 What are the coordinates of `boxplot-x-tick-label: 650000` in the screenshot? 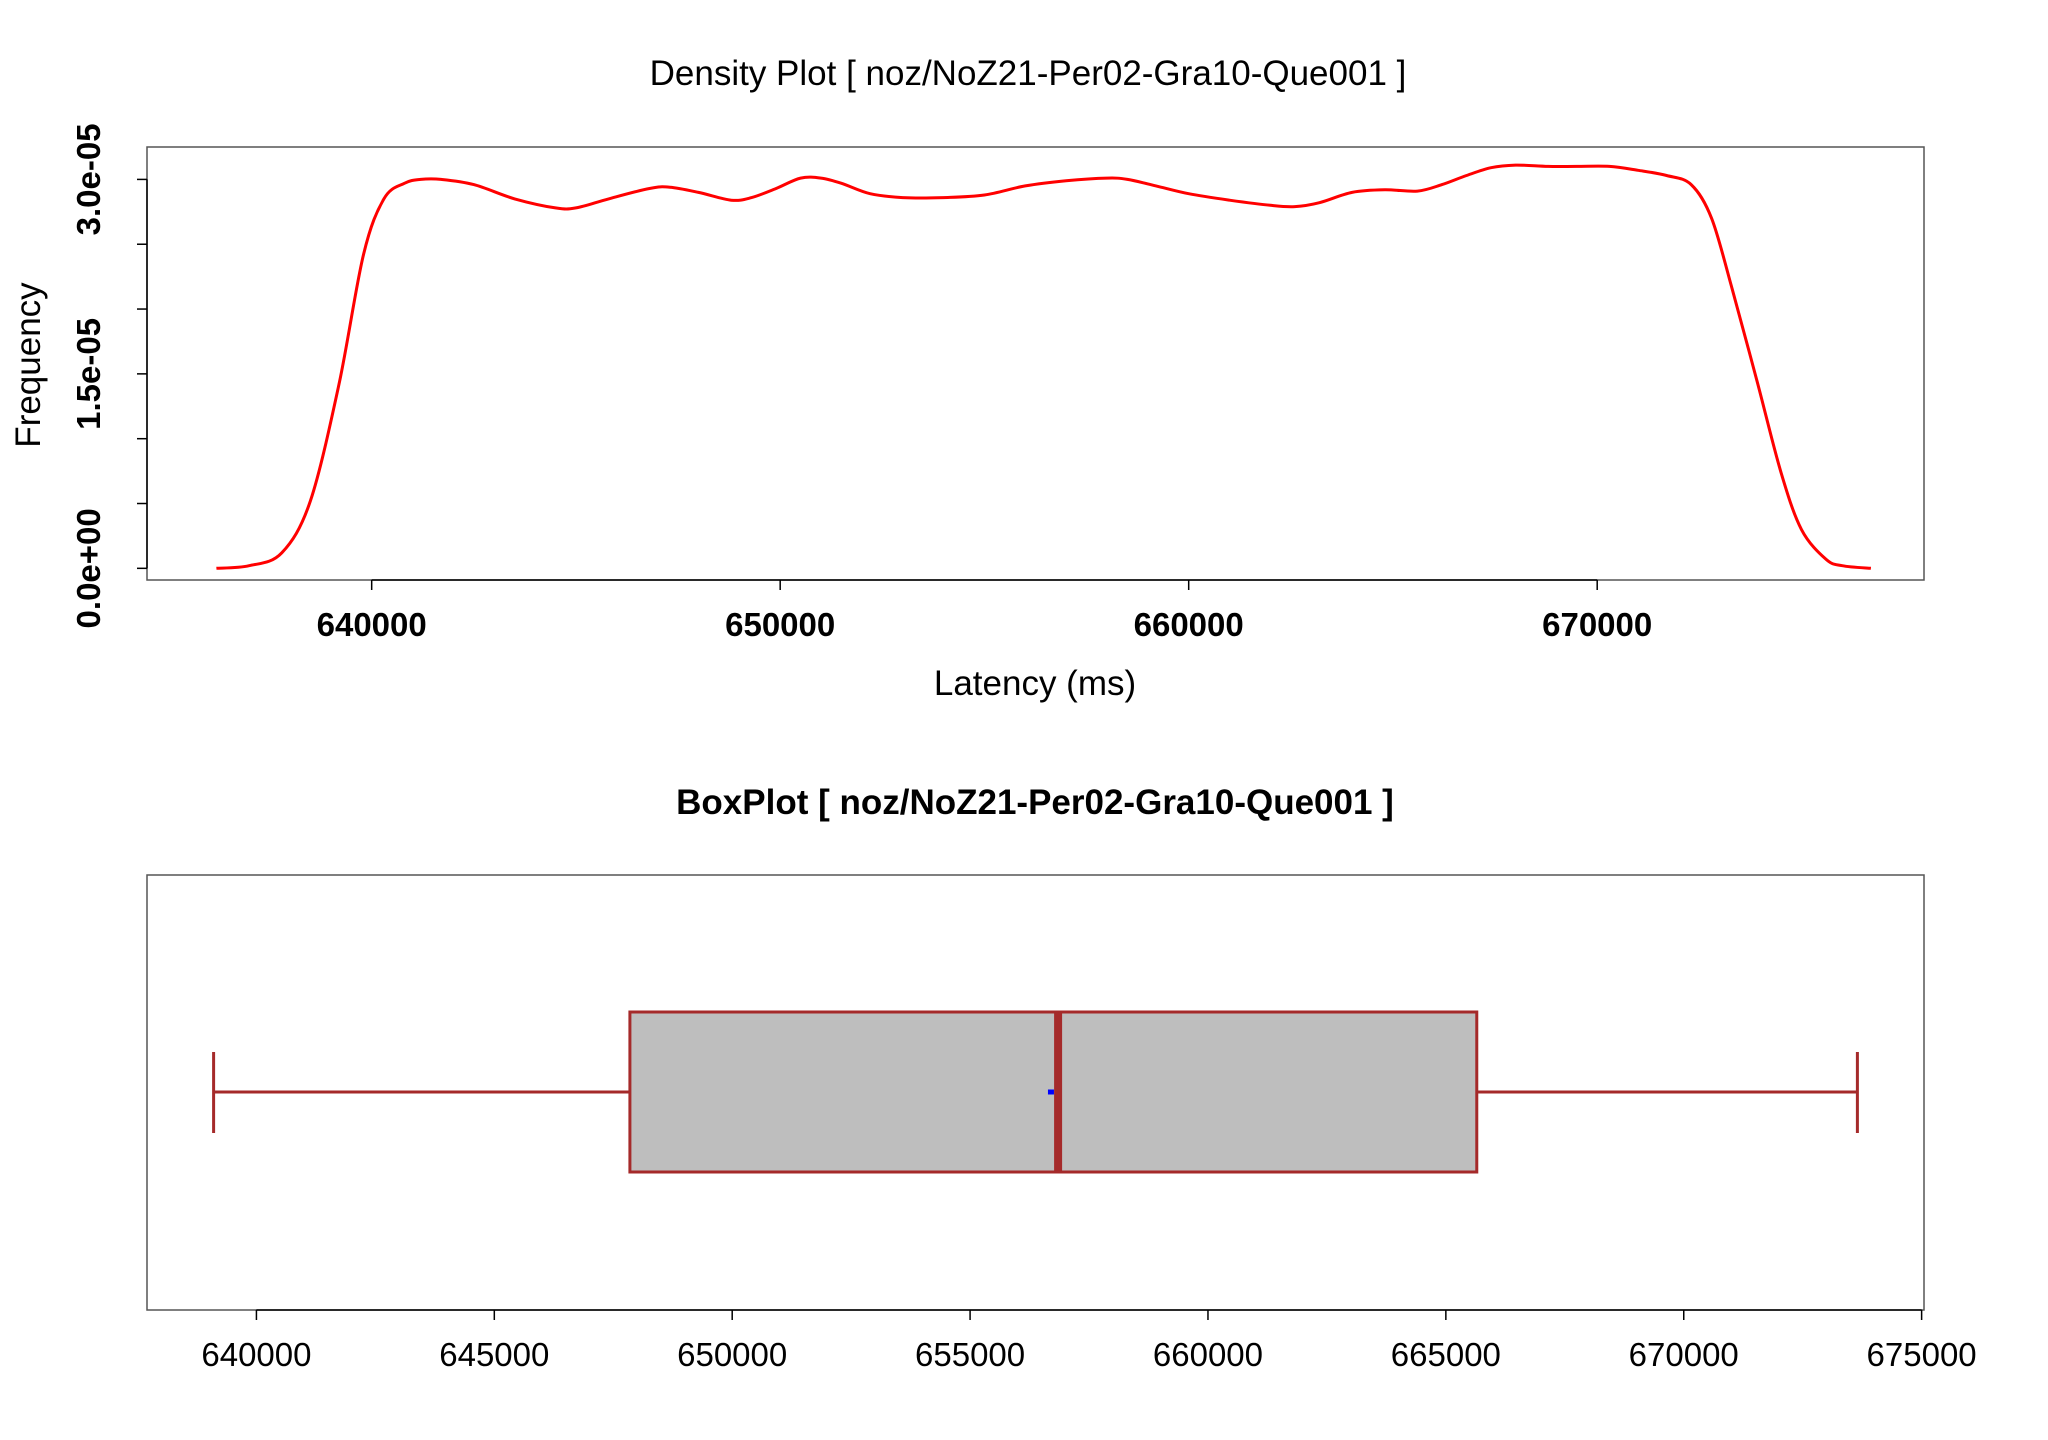 It's located at (732, 1354).